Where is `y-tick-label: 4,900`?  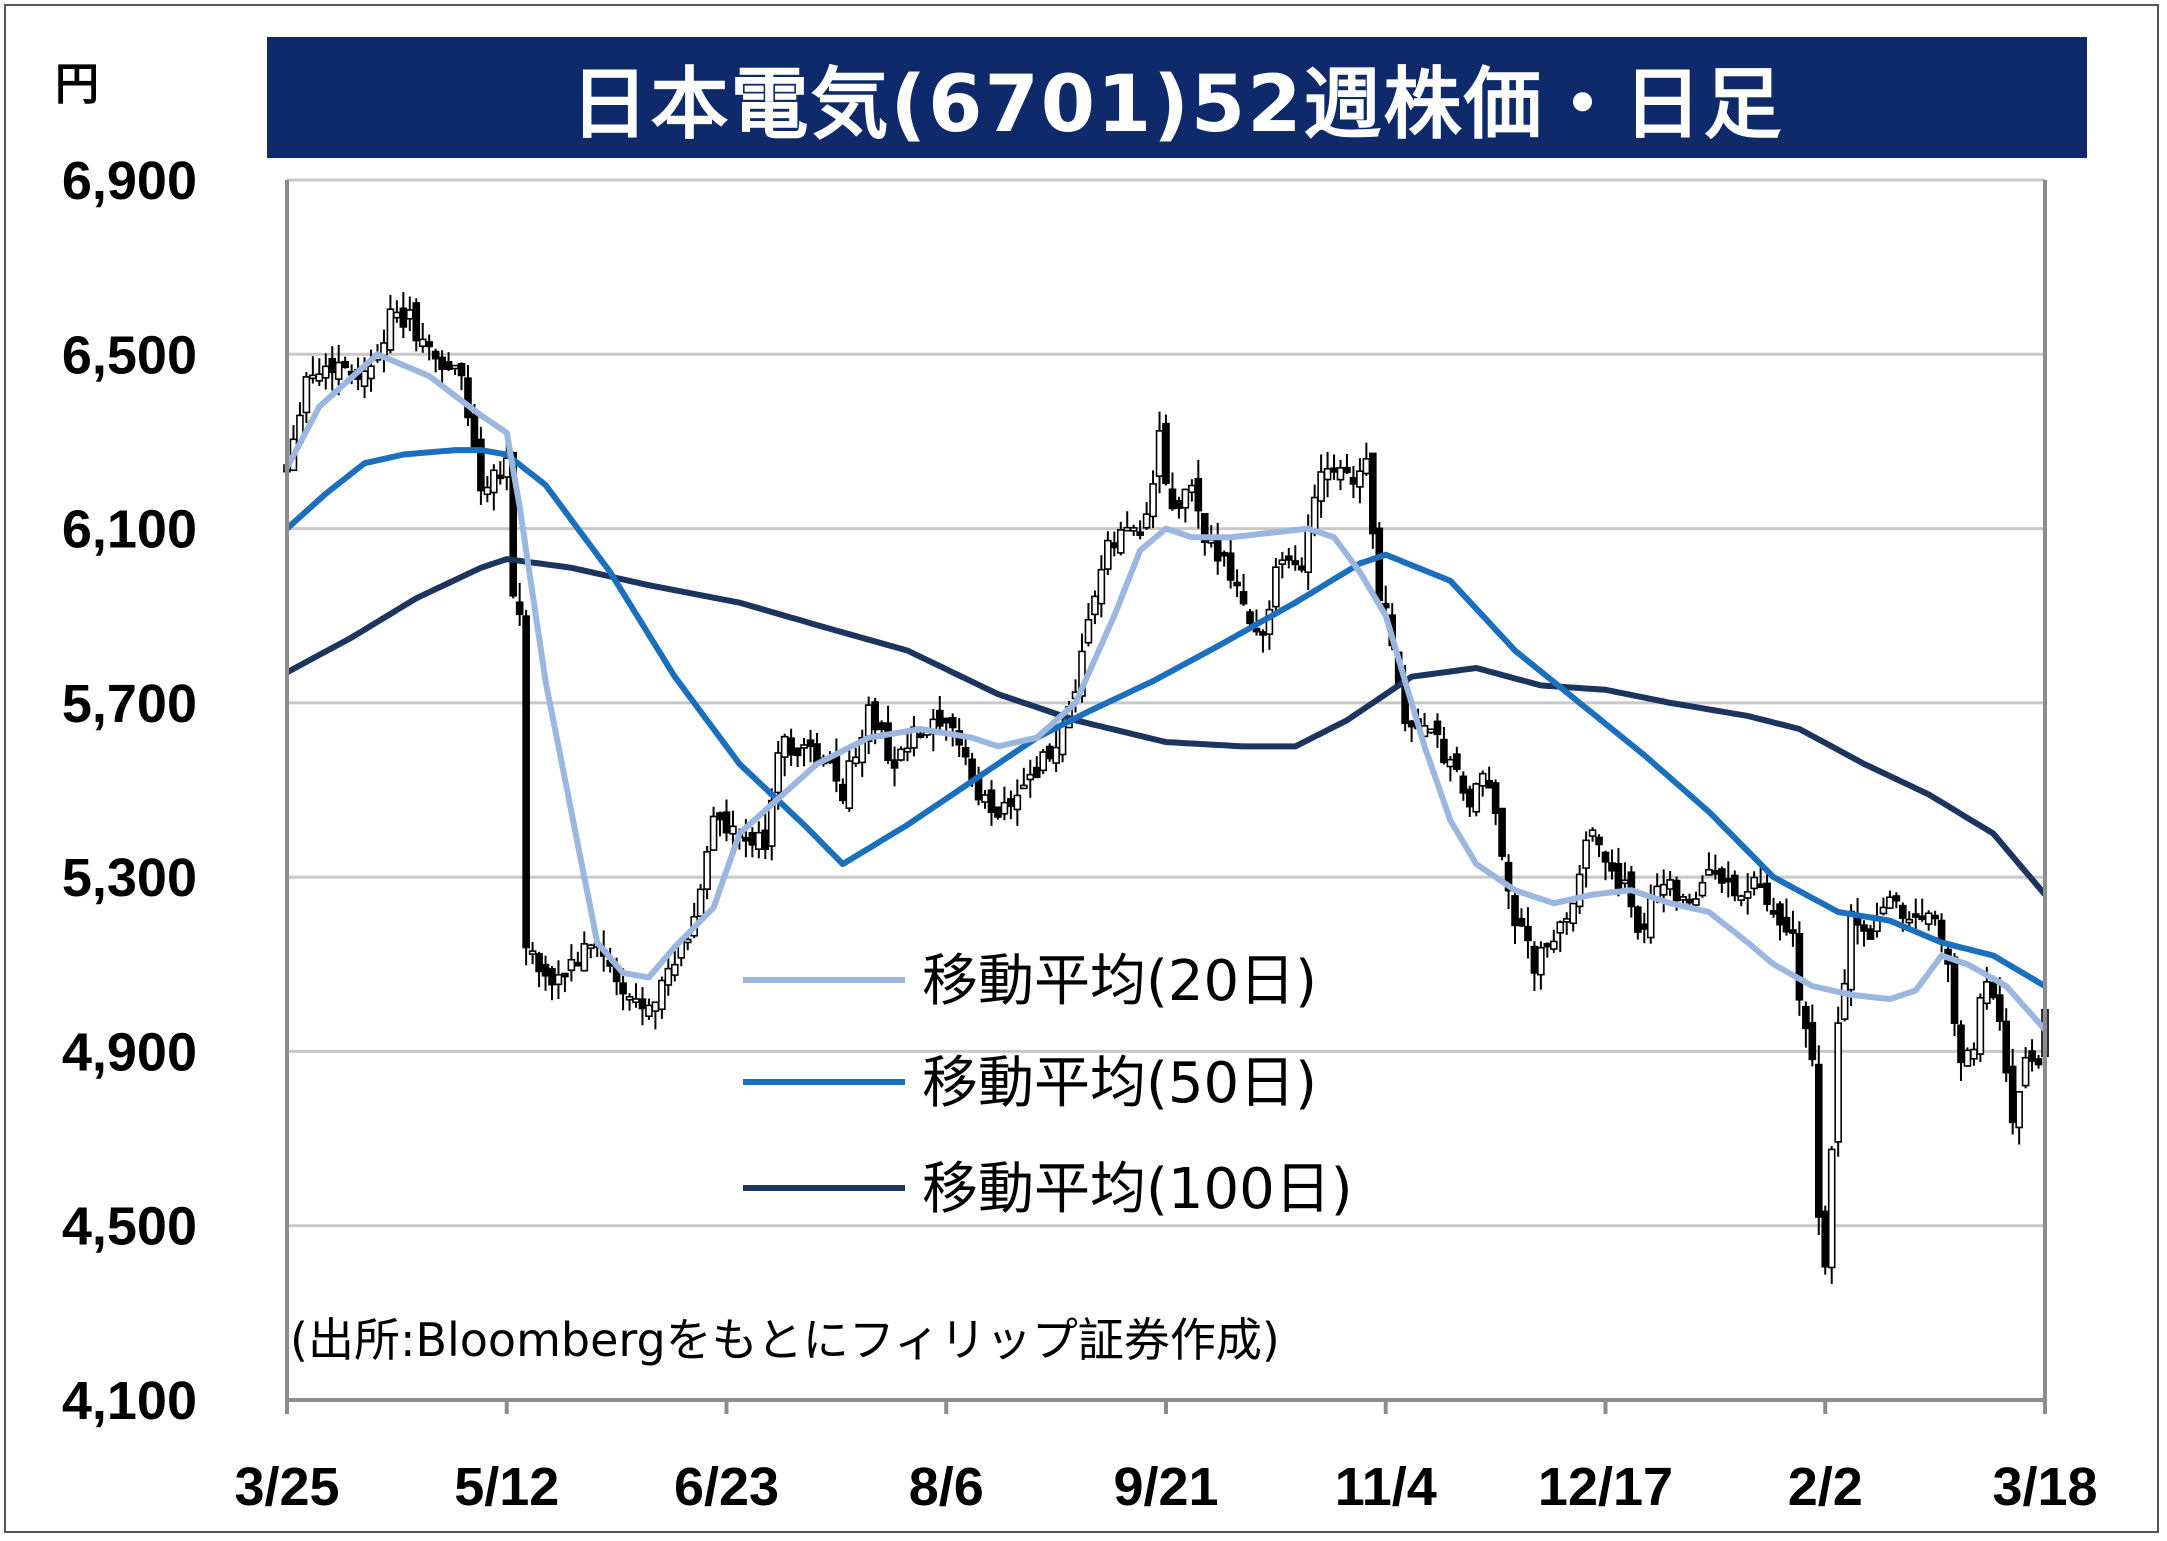
y-tick-label: 4,900 is located at coordinates (129, 1052).